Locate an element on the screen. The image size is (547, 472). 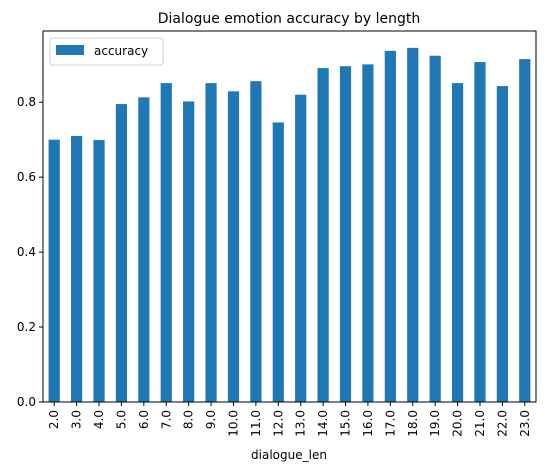
x-tick-label: 21.0 is located at coordinates (480, 423).